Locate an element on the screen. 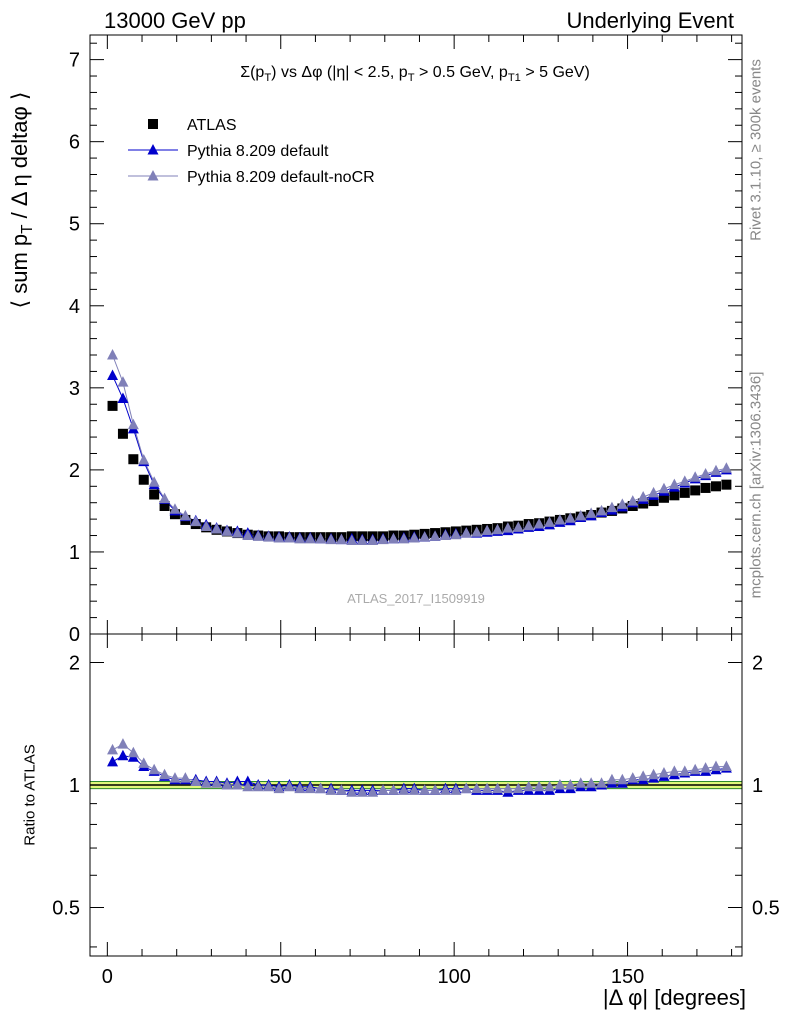 This screenshot has width=786, height=1024. x-tick-label-150: 150 is located at coordinates (627, 977).